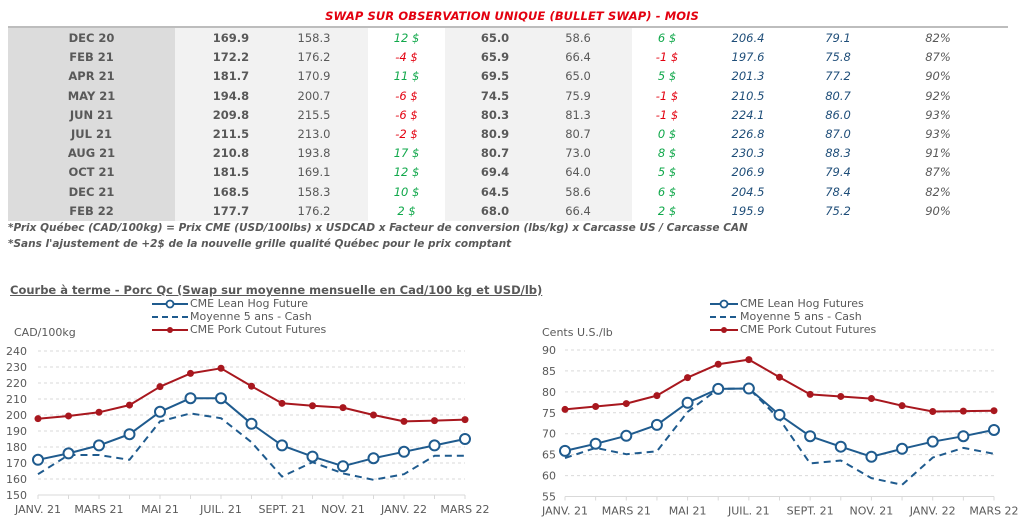 The image size is (1024, 531). Describe the element at coordinates (231, 134) in the screenshot. I see `cell-c1: 211.5` at that location.